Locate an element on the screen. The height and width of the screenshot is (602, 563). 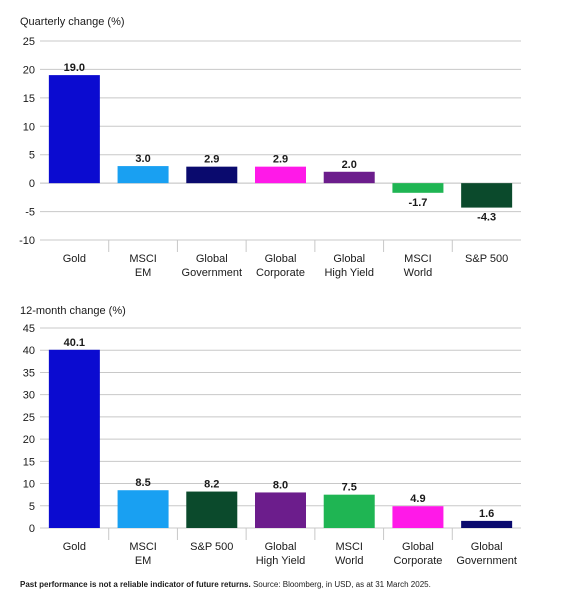
bar-value-label: 19.0 is located at coordinates (74, 68).